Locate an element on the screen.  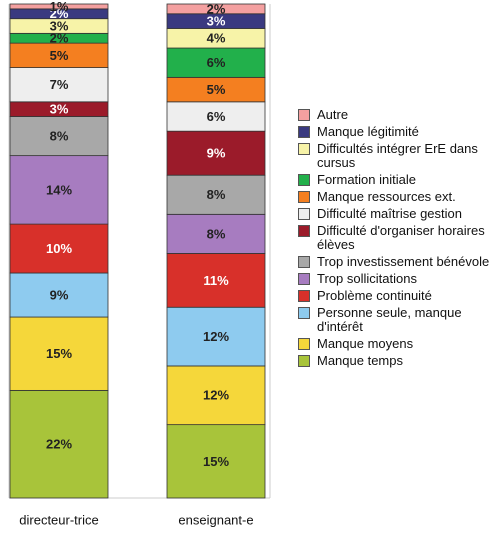
data-label: 1% is located at coordinates (59, 7).